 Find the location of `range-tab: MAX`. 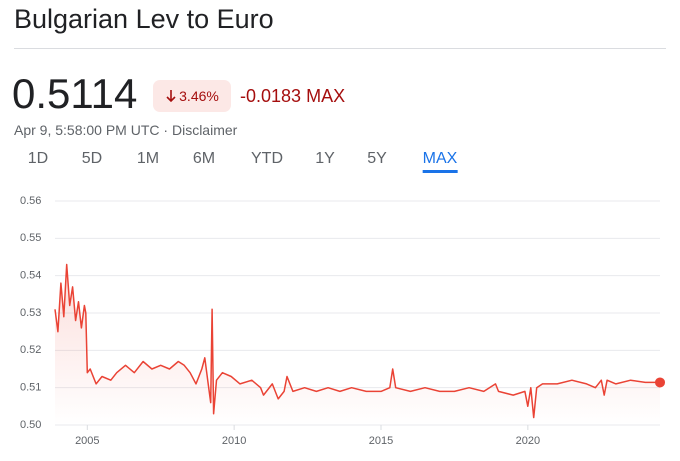

range-tab: MAX is located at coordinates (440, 161).